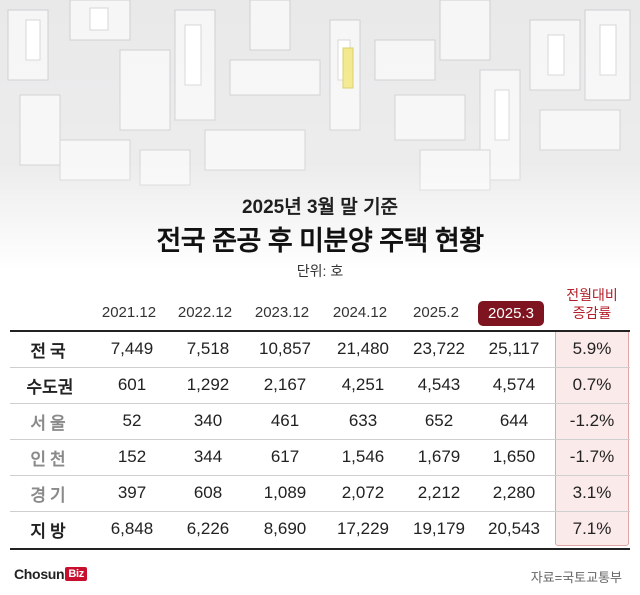 The width and height of the screenshot is (640, 595). Describe the element at coordinates (285, 384) in the screenshot. I see `table-cell: 2,167` at that location.